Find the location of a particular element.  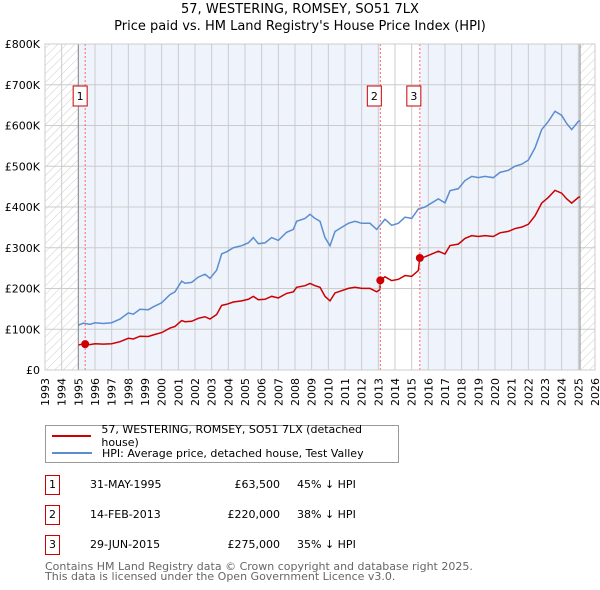

x-tick-label: 1996 is located at coordinates (95, 392).